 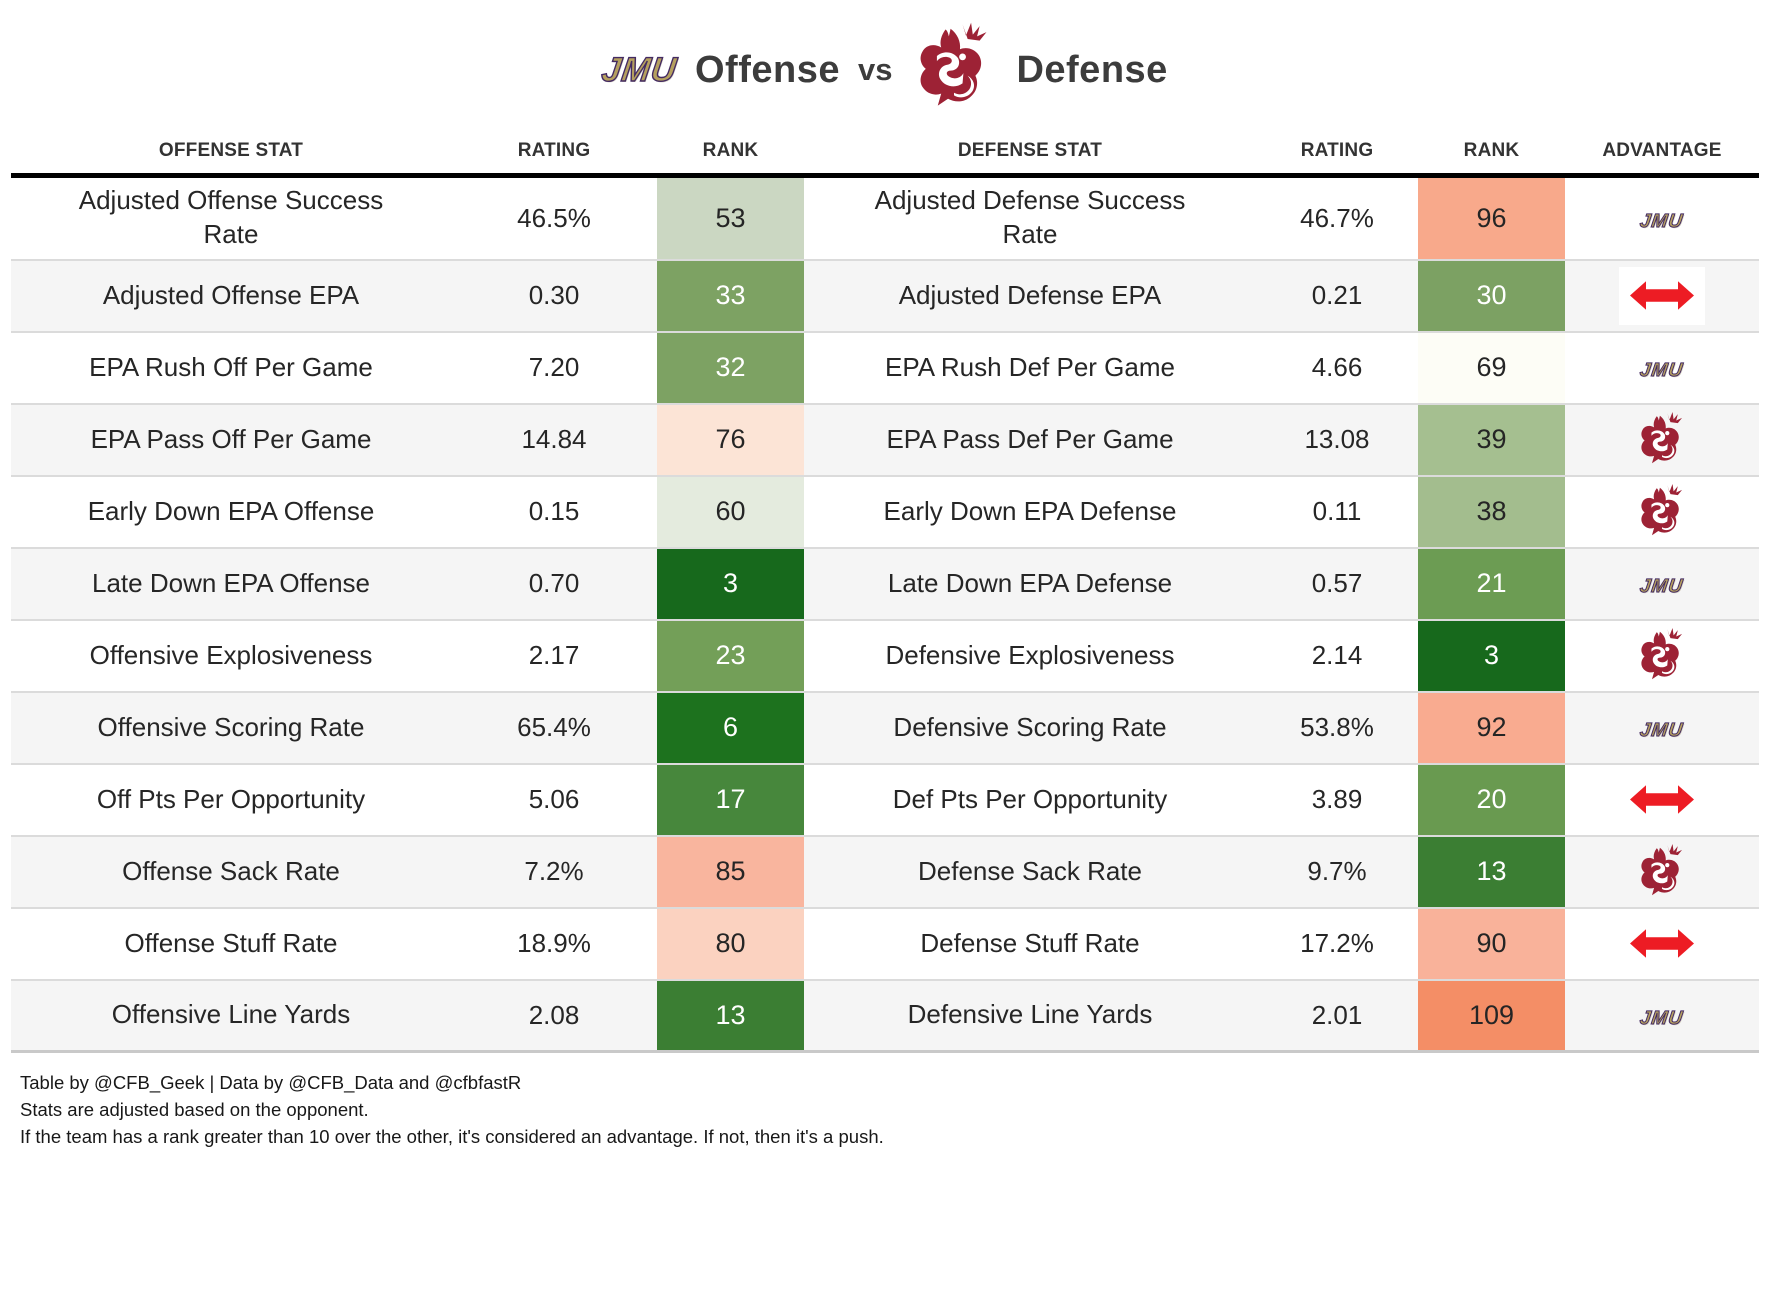 I want to click on offense-stat-cell: Off Pts Per Opportunity, so click(x=231, y=799).